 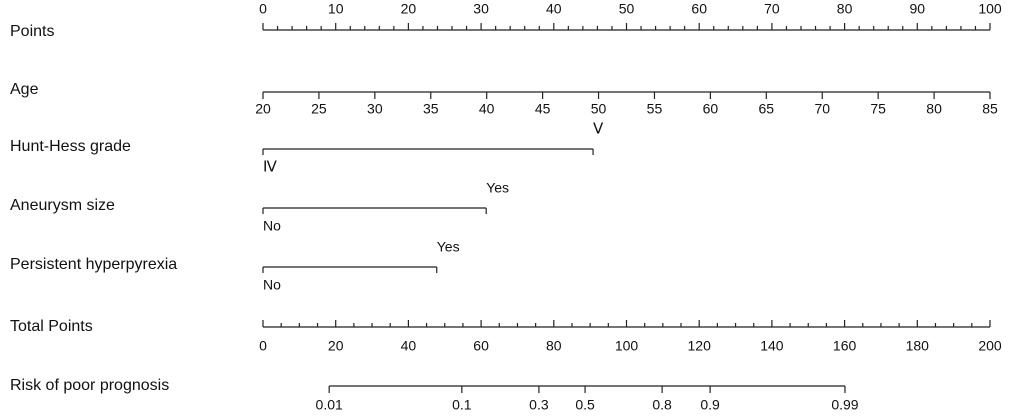 What do you see at coordinates (662, 405) in the screenshot?
I see `tick-label: 0.8` at bounding box center [662, 405].